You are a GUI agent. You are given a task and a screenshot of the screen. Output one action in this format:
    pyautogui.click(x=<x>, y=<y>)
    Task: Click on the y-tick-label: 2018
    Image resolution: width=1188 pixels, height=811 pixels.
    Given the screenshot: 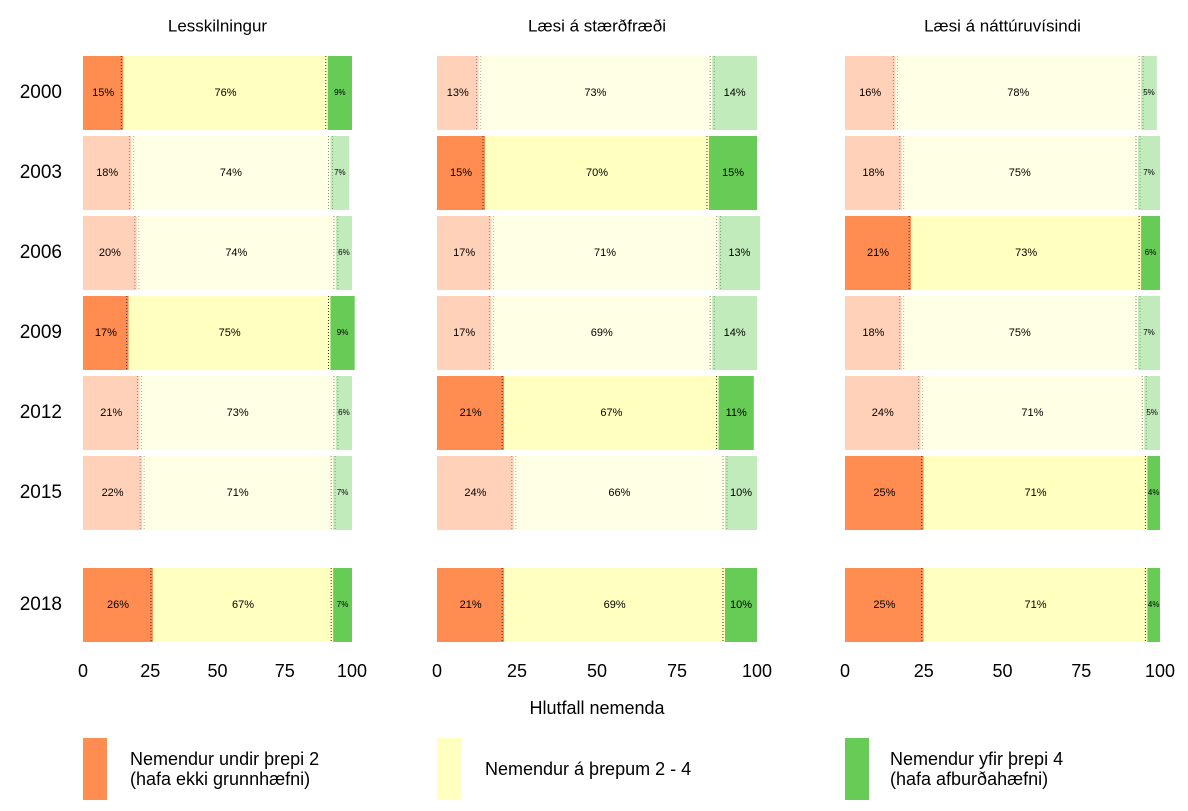 What is the action you would take?
    pyautogui.click(x=41, y=604)
    